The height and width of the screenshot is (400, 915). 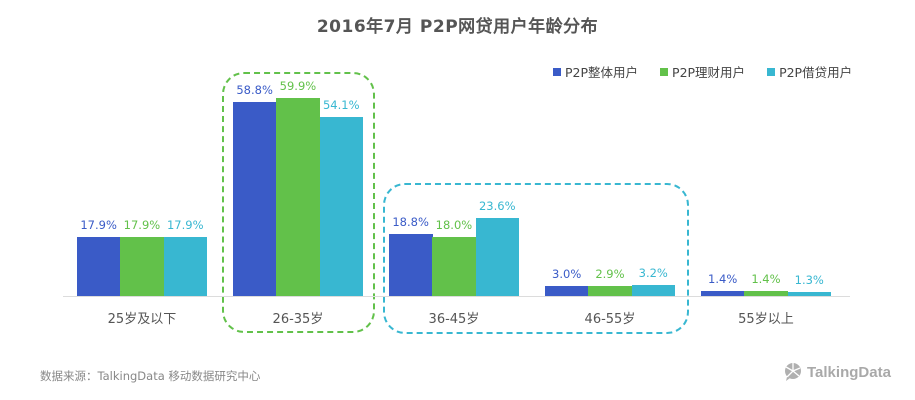 I want to click on logo-icon, so click(x=793, y=372).